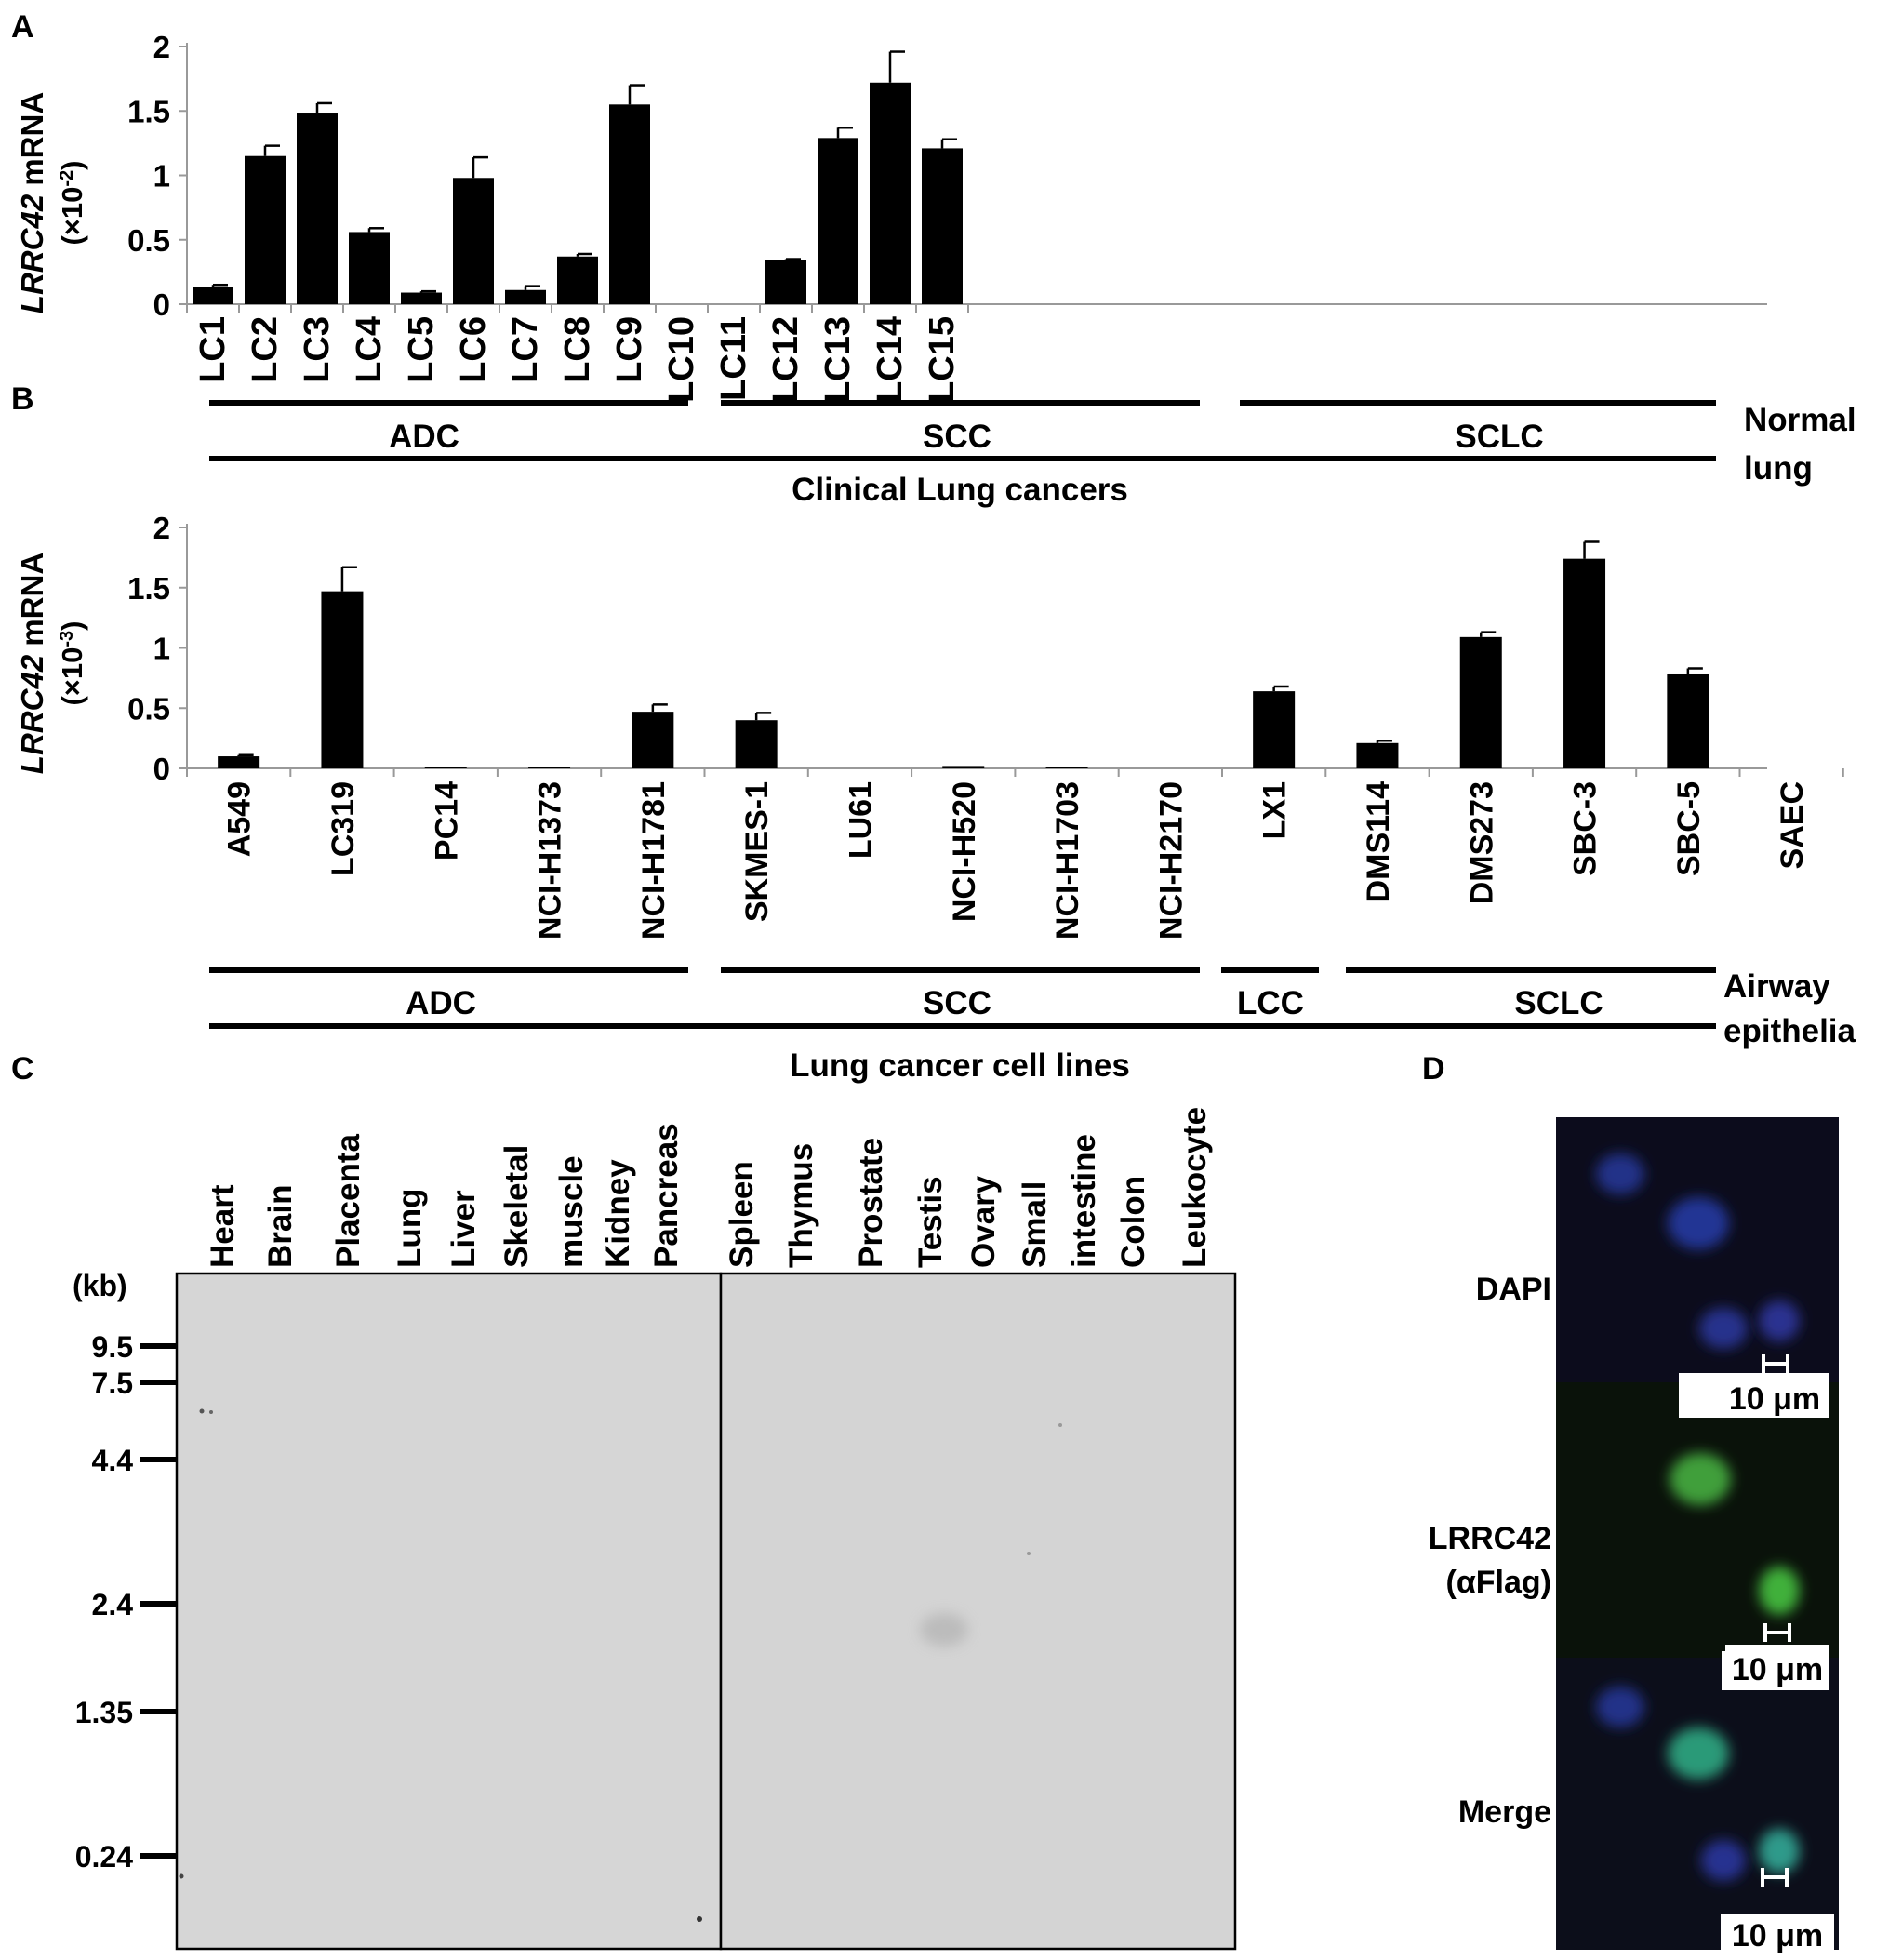 The width and height of the screenshot is (1889, 1960). Describe the element at coordinates (681, 359) in the screenshot. I see `x-tick-label: LC10` at that location.